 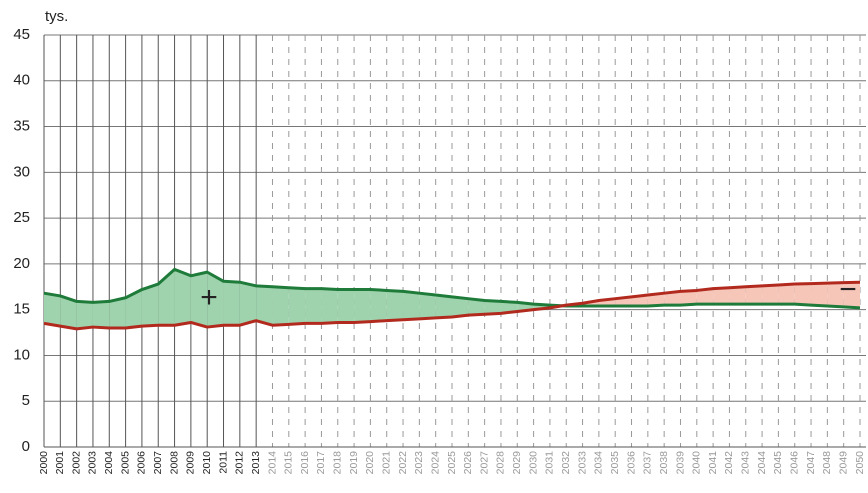 I want to click on y-tick-label: 5, so click(x=26, y=400).